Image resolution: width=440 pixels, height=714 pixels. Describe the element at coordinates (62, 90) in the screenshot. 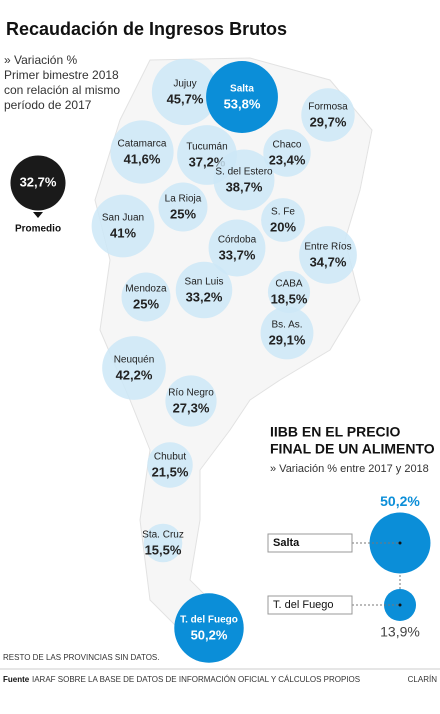

I see `subtitle: con relación al mismo` at that location.